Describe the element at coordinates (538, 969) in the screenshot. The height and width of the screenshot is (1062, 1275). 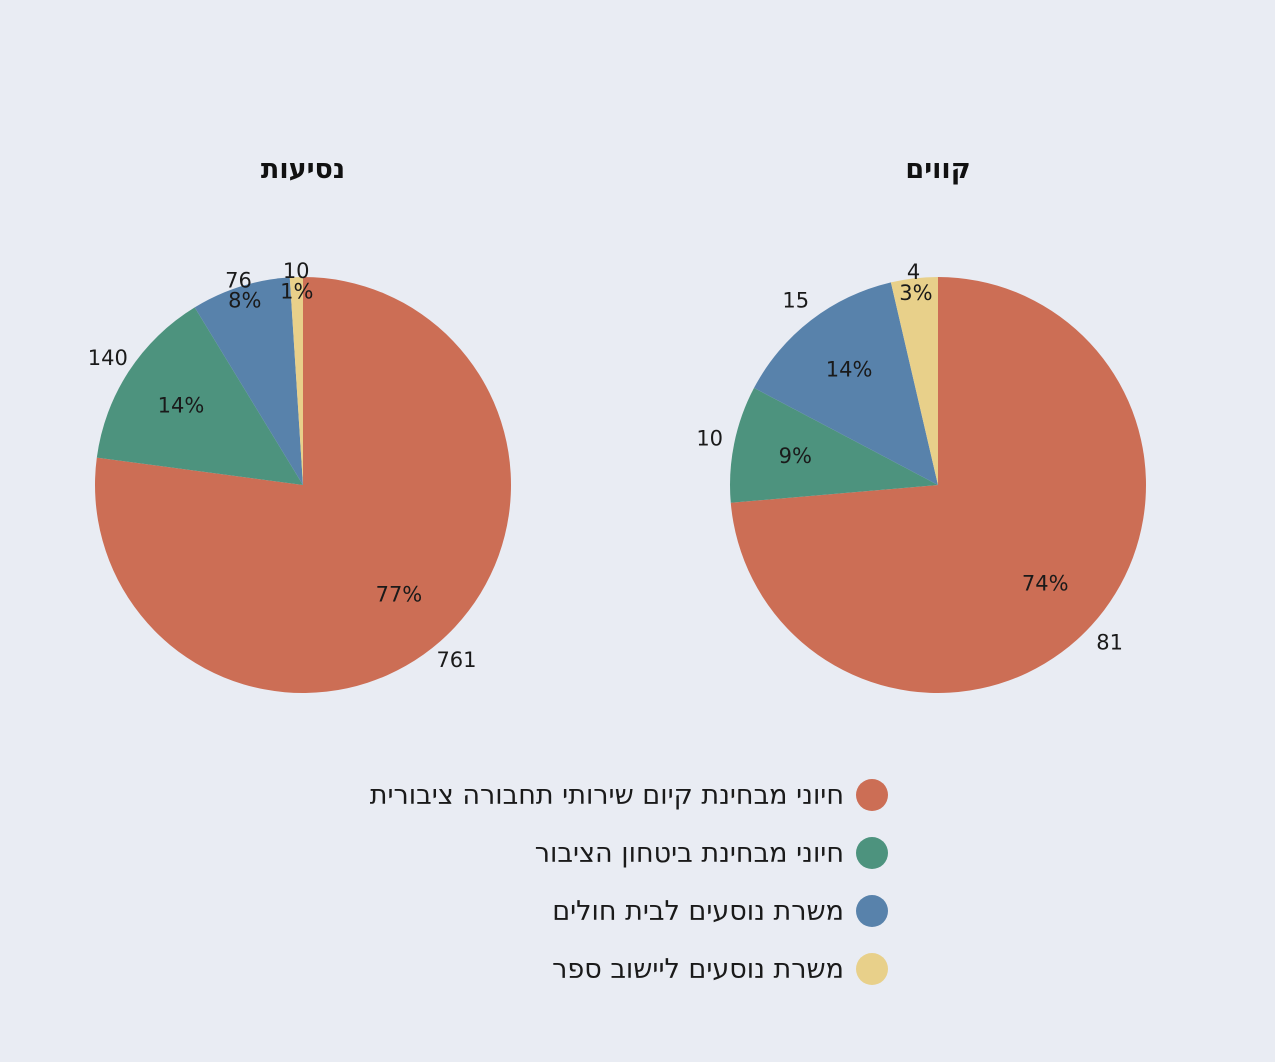
I see `legend-item: משרת נוסעים ליישוב ספר` at that location.